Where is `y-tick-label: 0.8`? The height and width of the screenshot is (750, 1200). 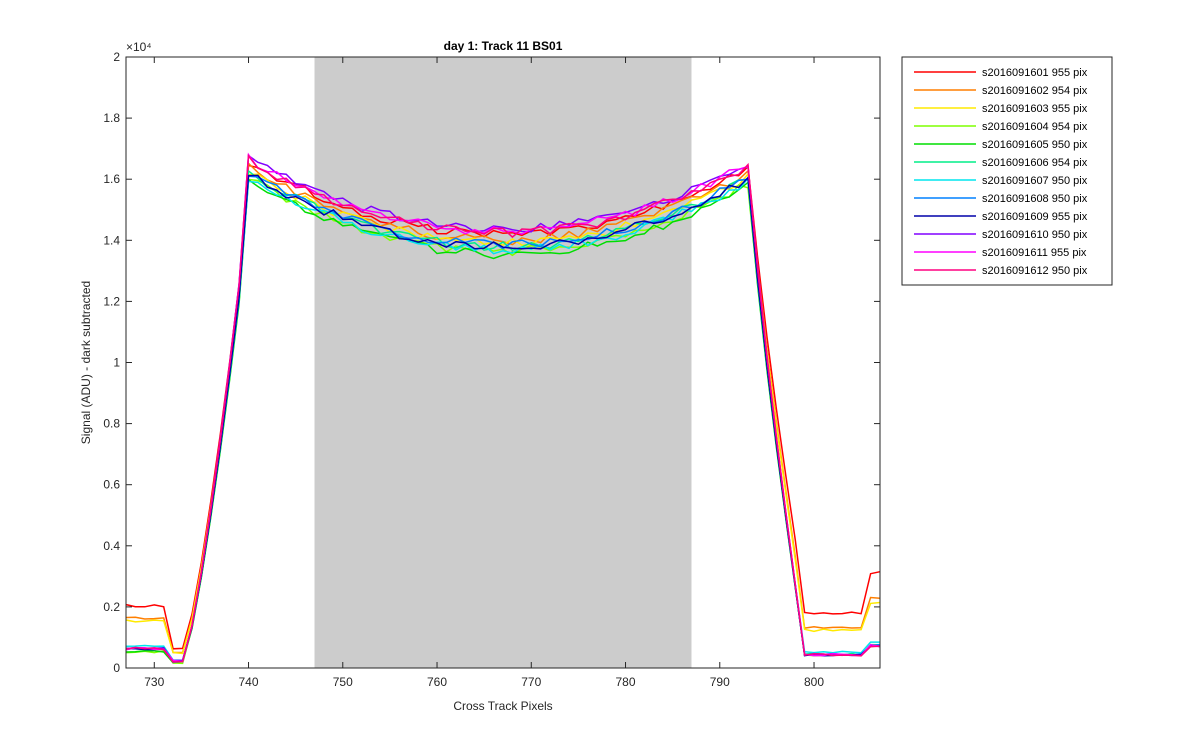
y-tick-label: 0.8 is located at coordinates (111, 424).